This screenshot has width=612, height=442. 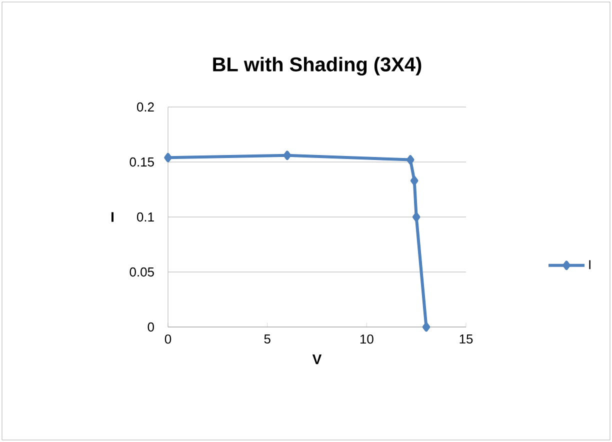 What do you see at coordinates (142, 272) in the screenshot?
I see `y-tick-label: 0.05` at bounding box center [142, 272].